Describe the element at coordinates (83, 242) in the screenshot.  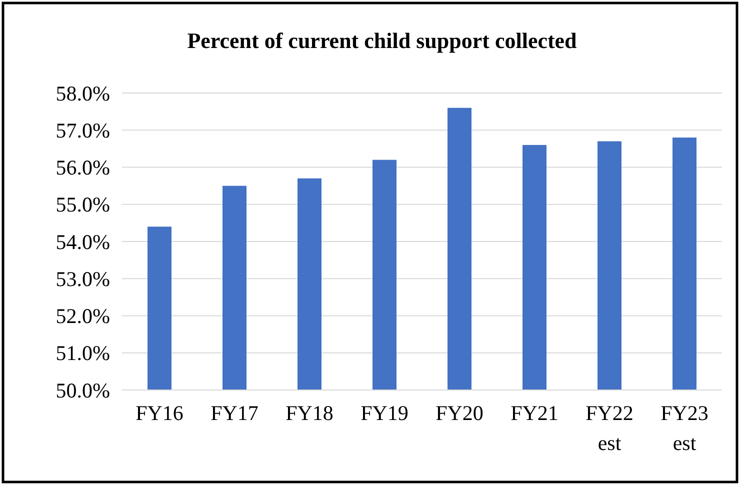
I see `y-tick-label: 54.0%` at that location.